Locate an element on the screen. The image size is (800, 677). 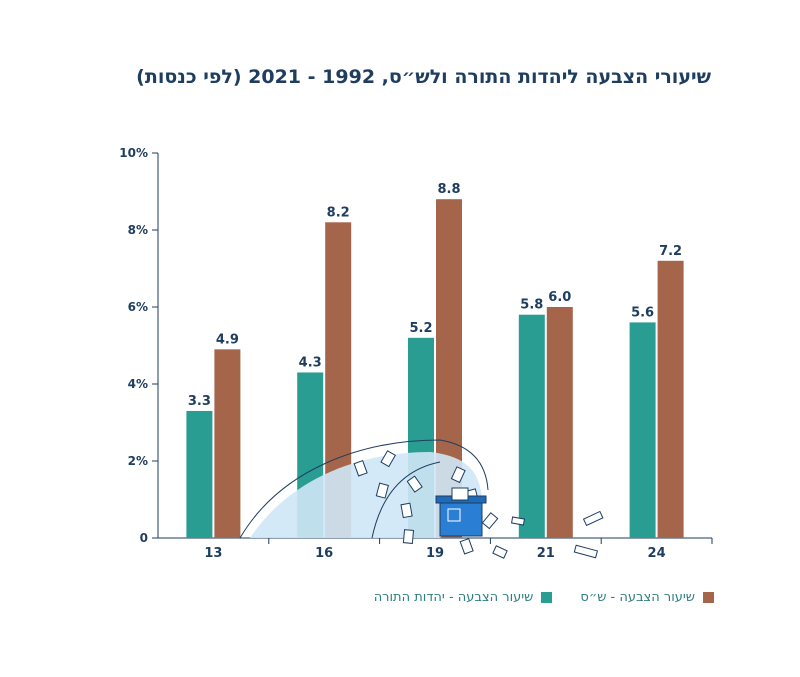
data-label: 4.3 is located at coordinates (310, 362).